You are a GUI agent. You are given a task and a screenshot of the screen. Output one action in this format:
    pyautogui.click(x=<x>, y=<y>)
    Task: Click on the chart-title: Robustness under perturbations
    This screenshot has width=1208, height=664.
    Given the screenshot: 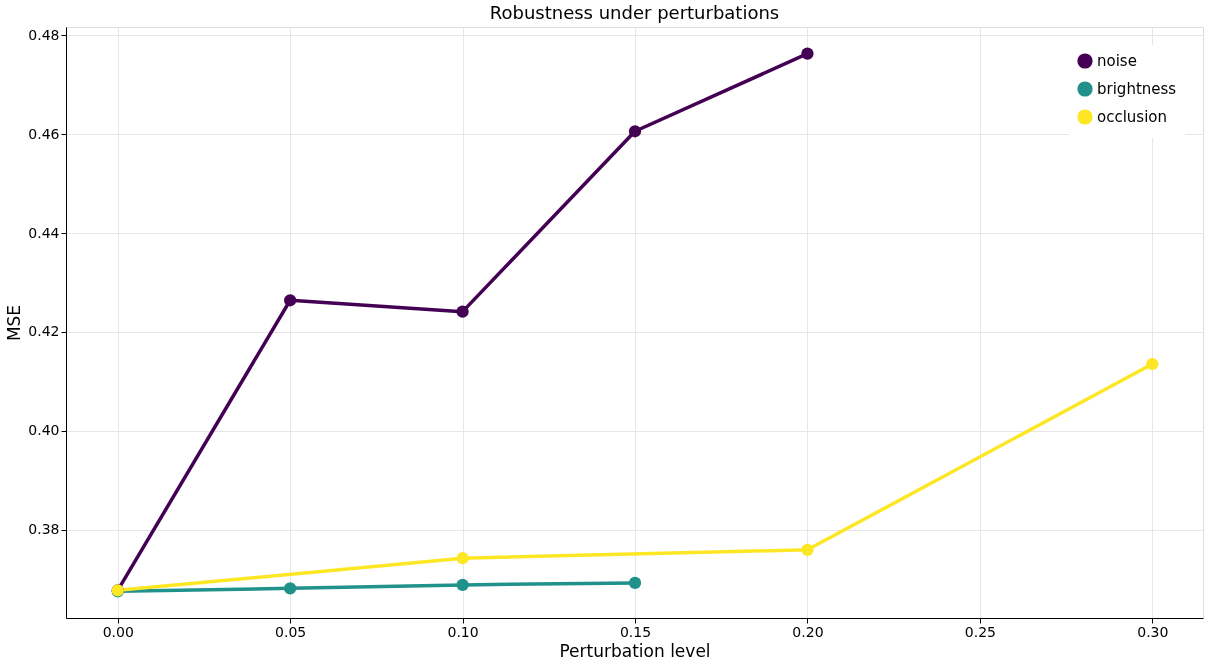 What is the action you would take?
    pyautogui.click(x=634, y=12)
    